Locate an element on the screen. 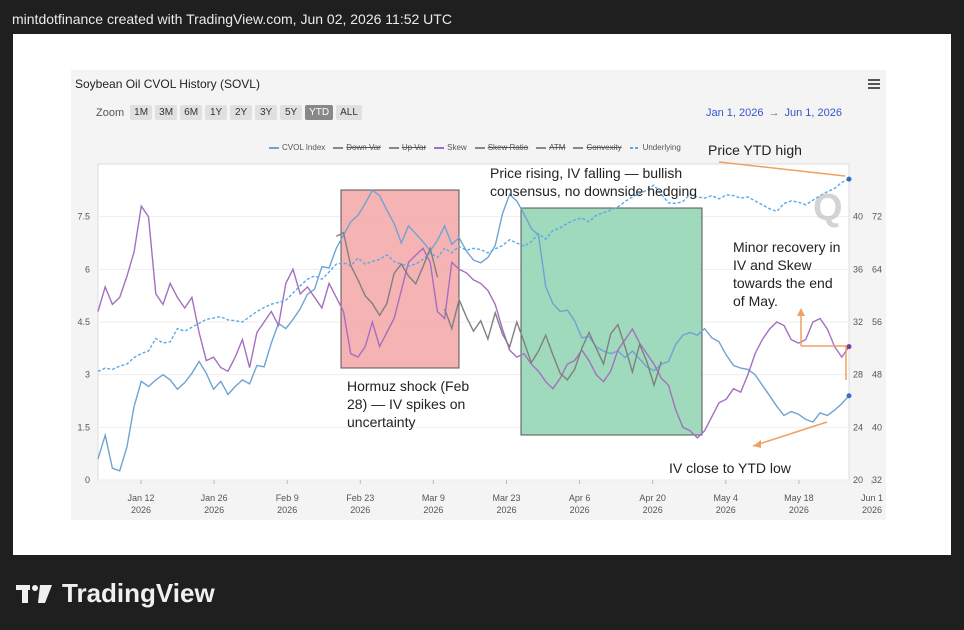 The height and width of the screenshot is (630, 964). y-left-tick-label: 4.5 is located at coordinates (83, 322).